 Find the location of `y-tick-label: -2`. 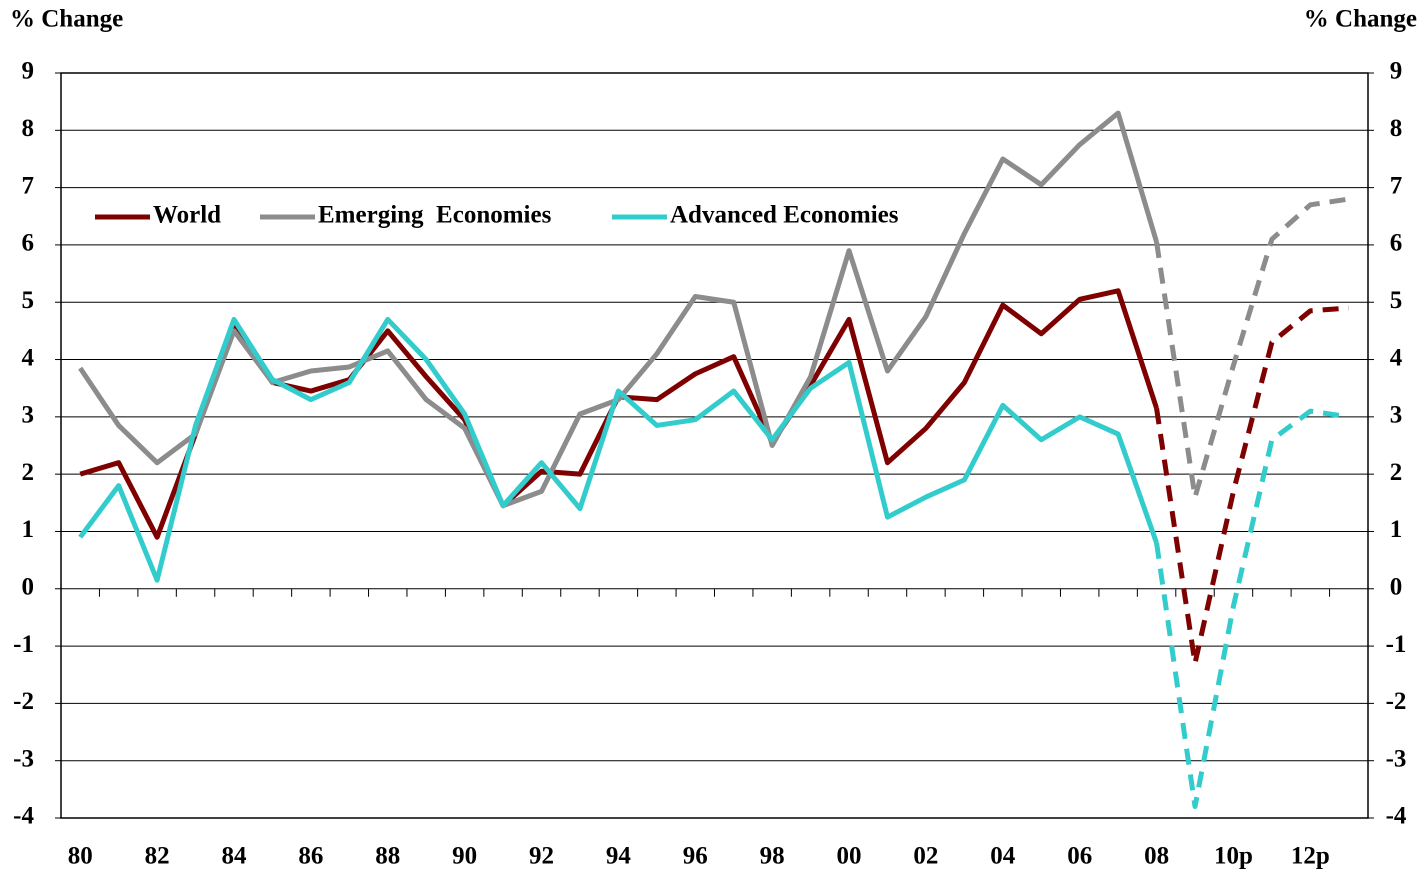

y-tick-label: -2 is located at coordinates (23, 701).